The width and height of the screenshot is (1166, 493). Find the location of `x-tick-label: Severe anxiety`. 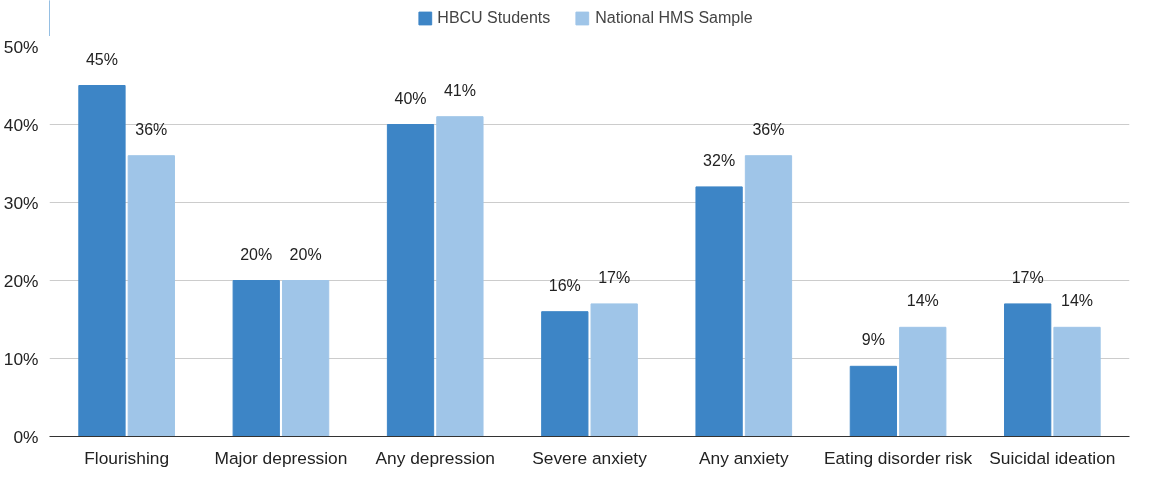

x-tick-label: Severe anxiety is located at coordinates (590, 457).